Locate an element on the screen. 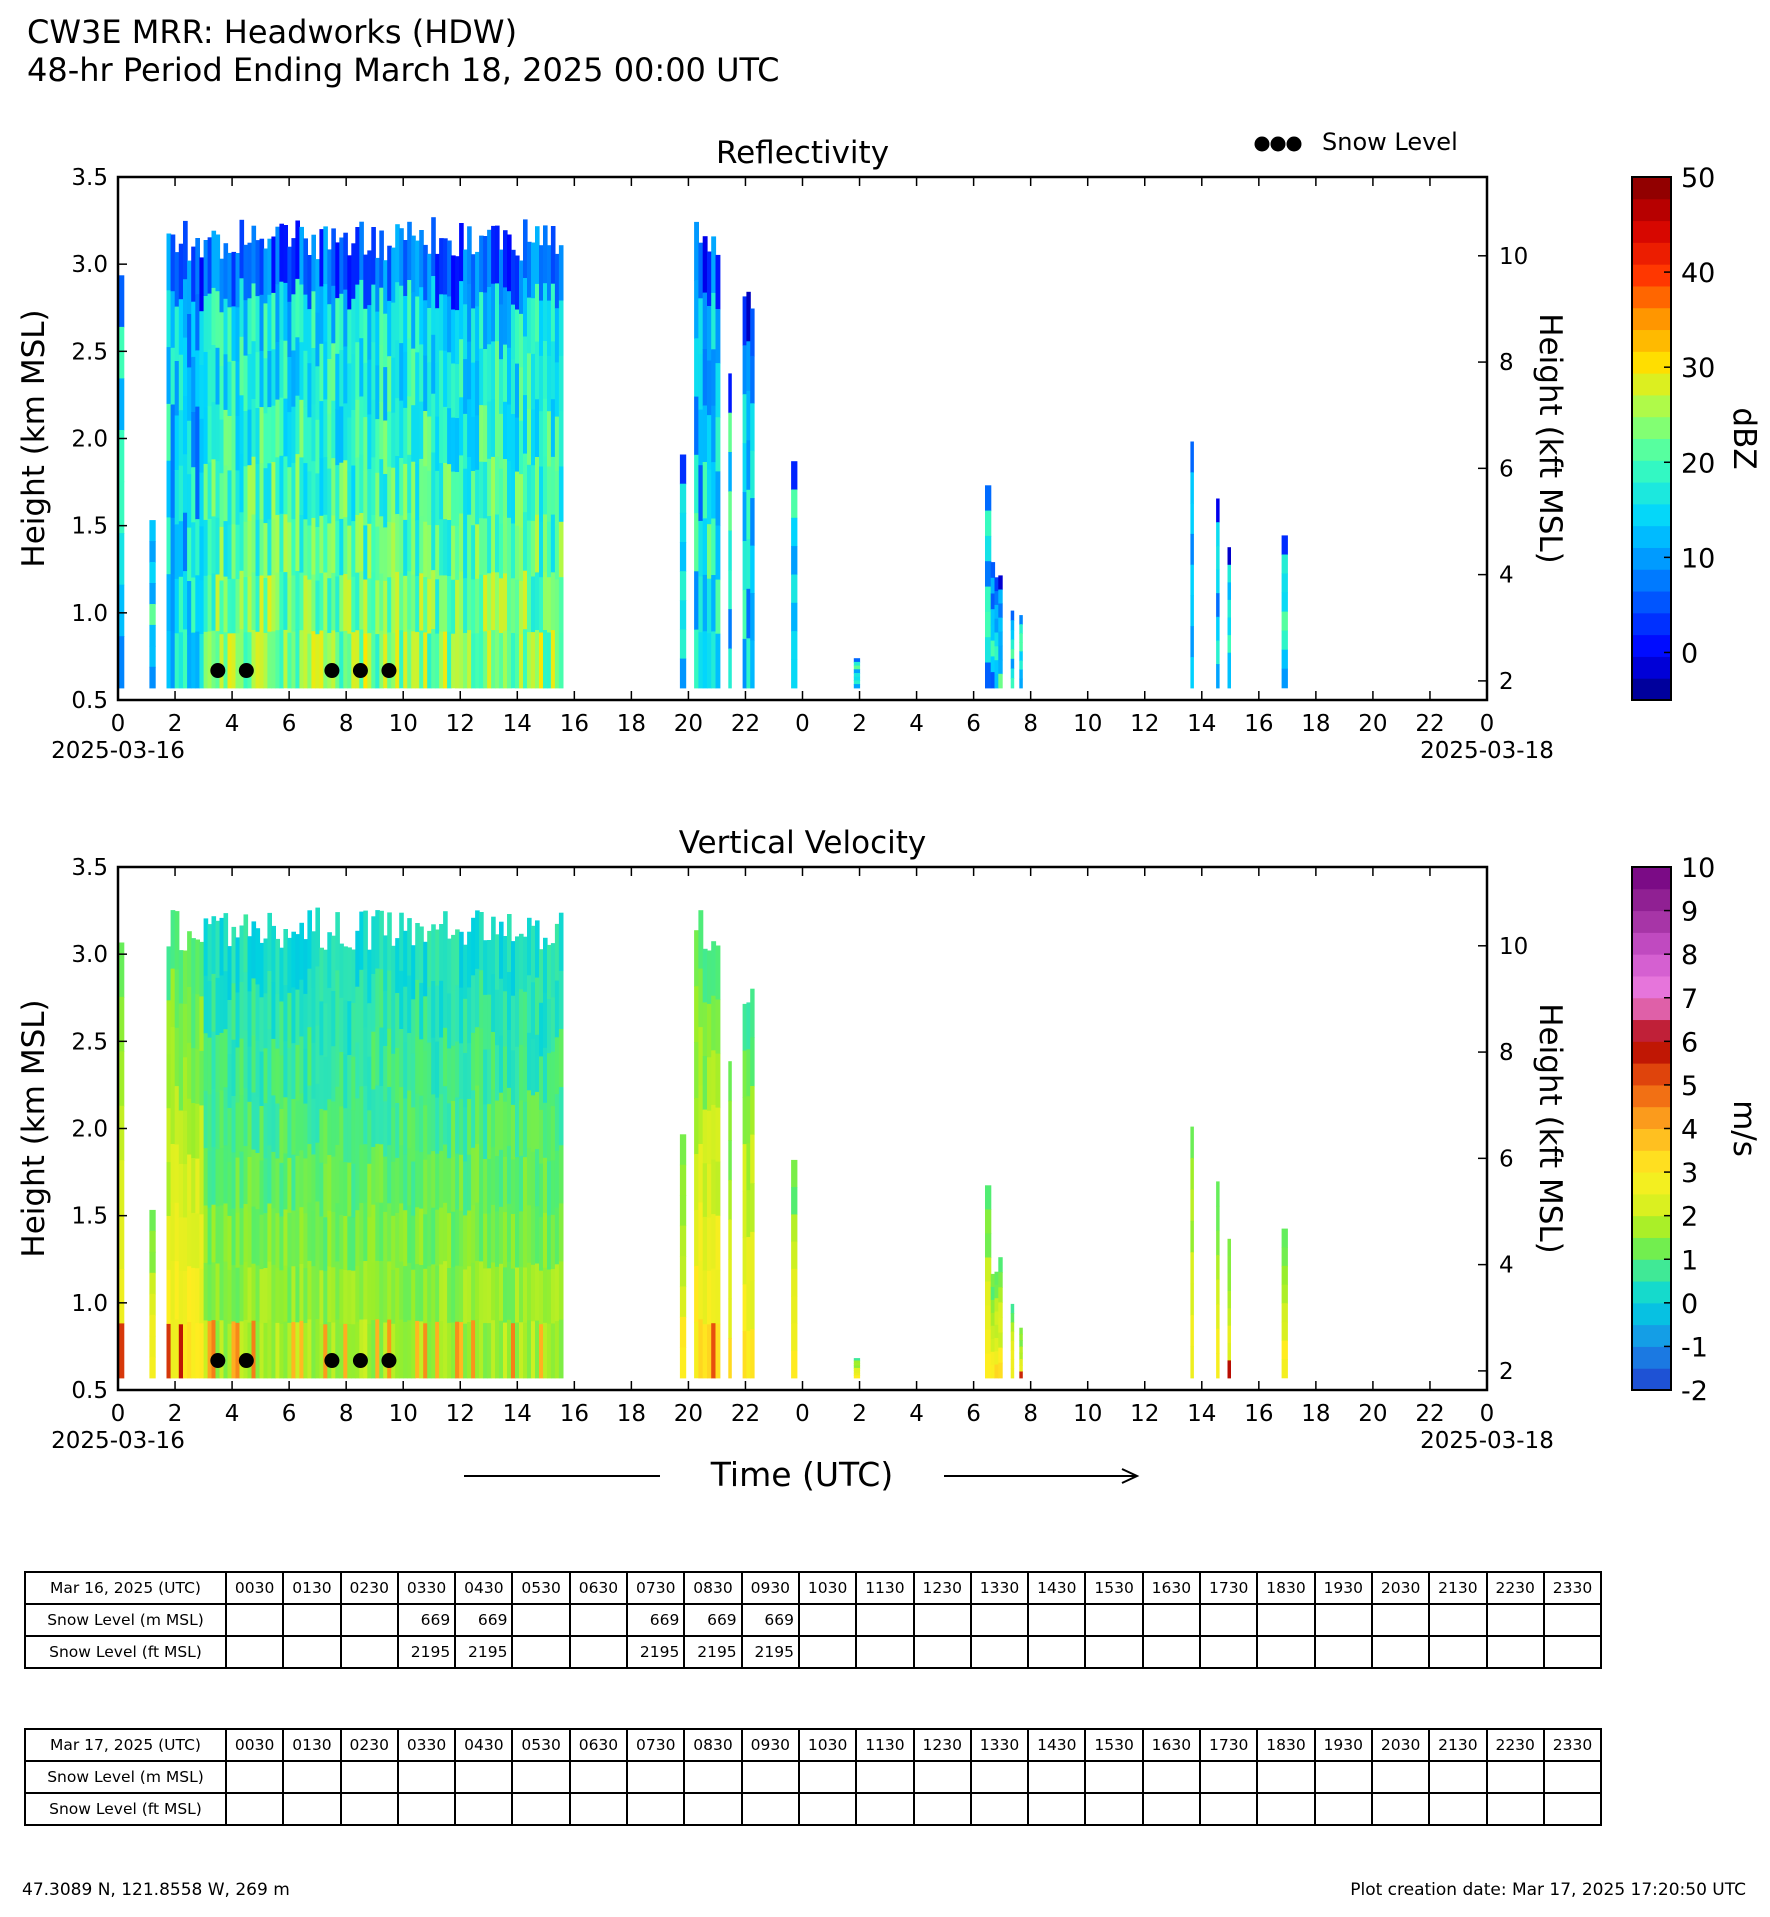 The image size is (1770, 1917). colorbar-tick-label: -2 is located at coordinates (1694, 1391).